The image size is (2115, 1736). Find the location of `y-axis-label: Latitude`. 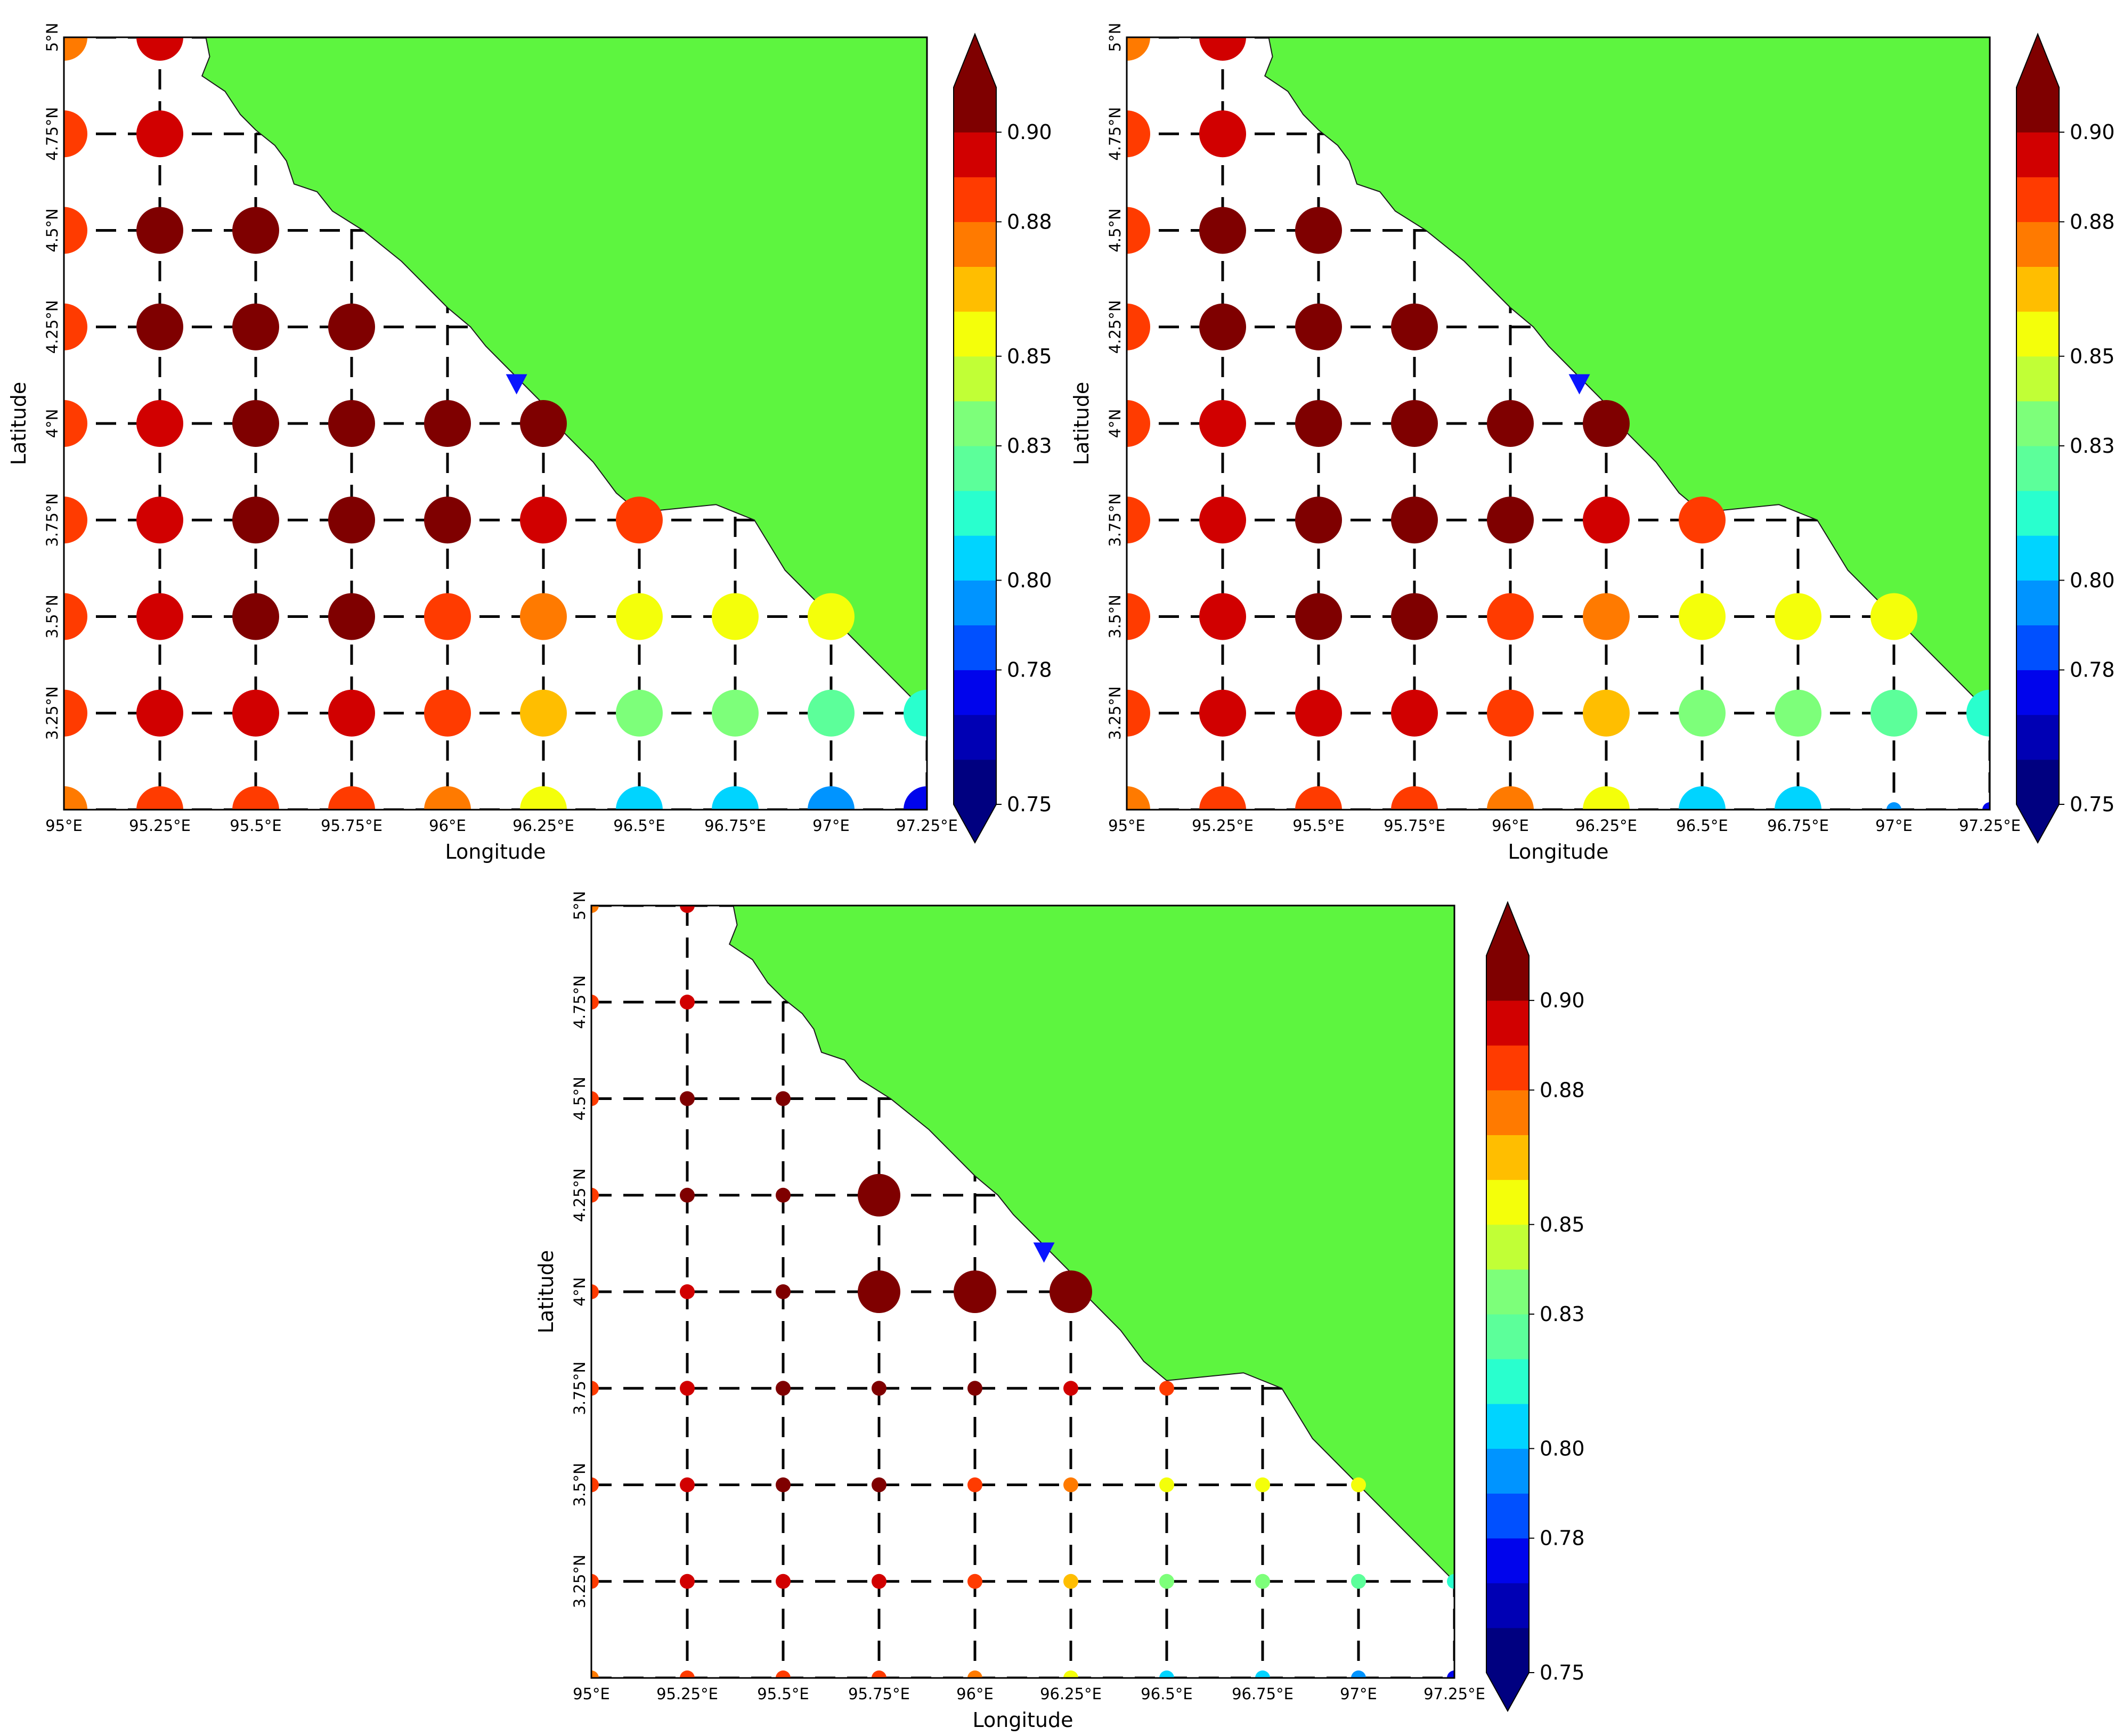

y-axis-label: Latitude is located at coordinates (546, 1291).